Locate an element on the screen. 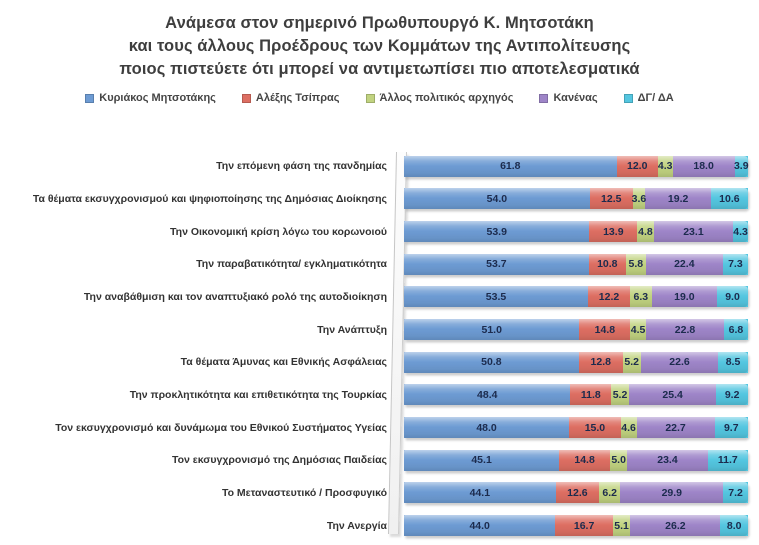 This screenshot has width=759, height=545. bar-segment: 11.8 is located at coordinates (591, 395).